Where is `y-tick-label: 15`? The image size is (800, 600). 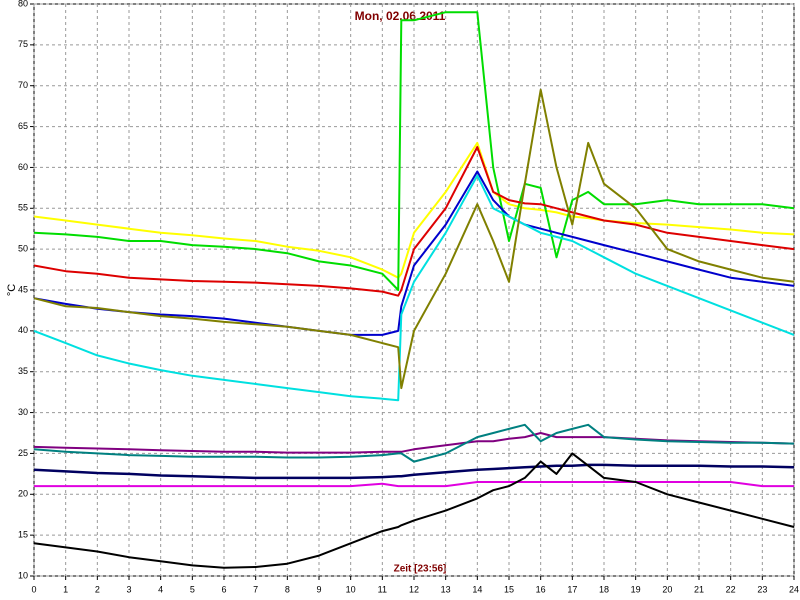 y-tick-label: 15 is located at coordinates (23, 535).